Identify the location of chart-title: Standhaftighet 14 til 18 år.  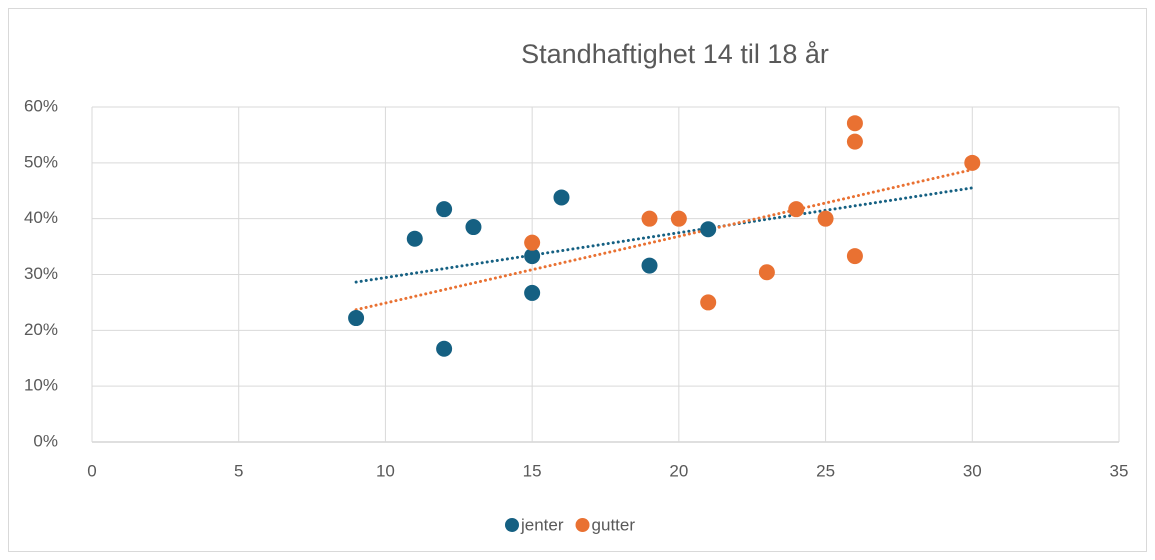
(675, 54).